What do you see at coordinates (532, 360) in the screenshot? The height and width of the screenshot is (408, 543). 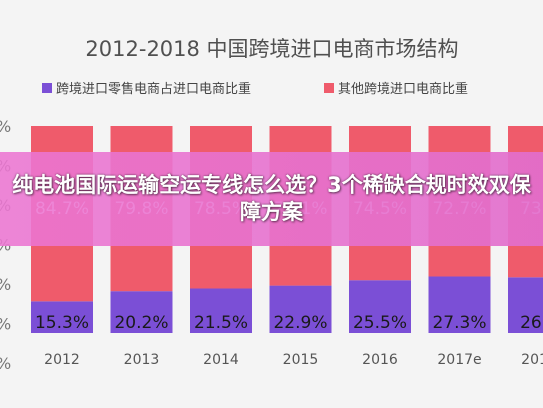 I see `x-tick-label: 2018` at bounding box center [532, 360].